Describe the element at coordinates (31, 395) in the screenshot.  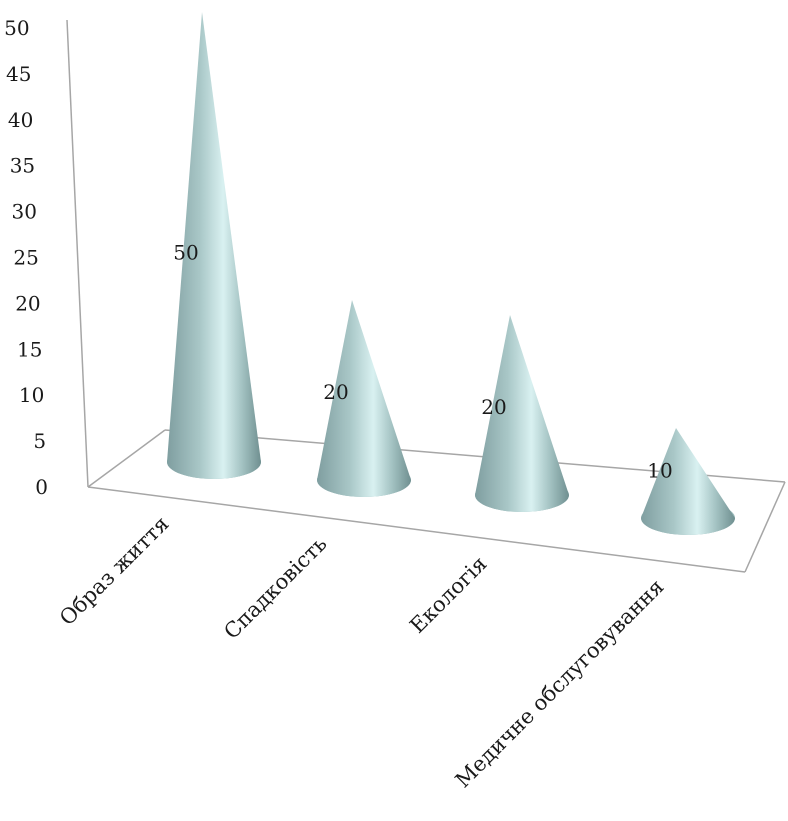
I see `y-tick-label: 10` at that location.